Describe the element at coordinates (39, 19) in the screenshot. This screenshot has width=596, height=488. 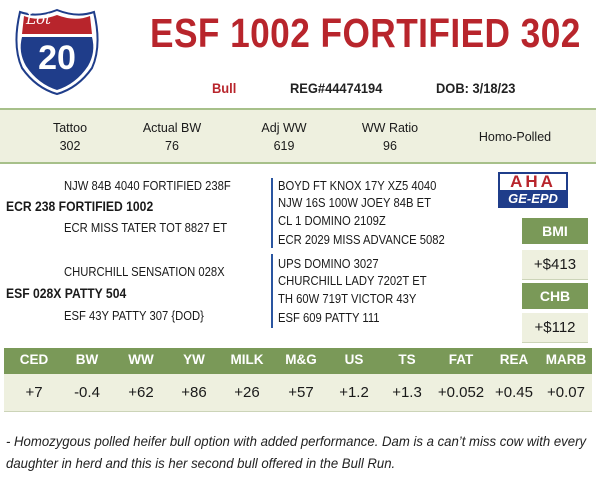
I see `lot-label: Lot` at that location.